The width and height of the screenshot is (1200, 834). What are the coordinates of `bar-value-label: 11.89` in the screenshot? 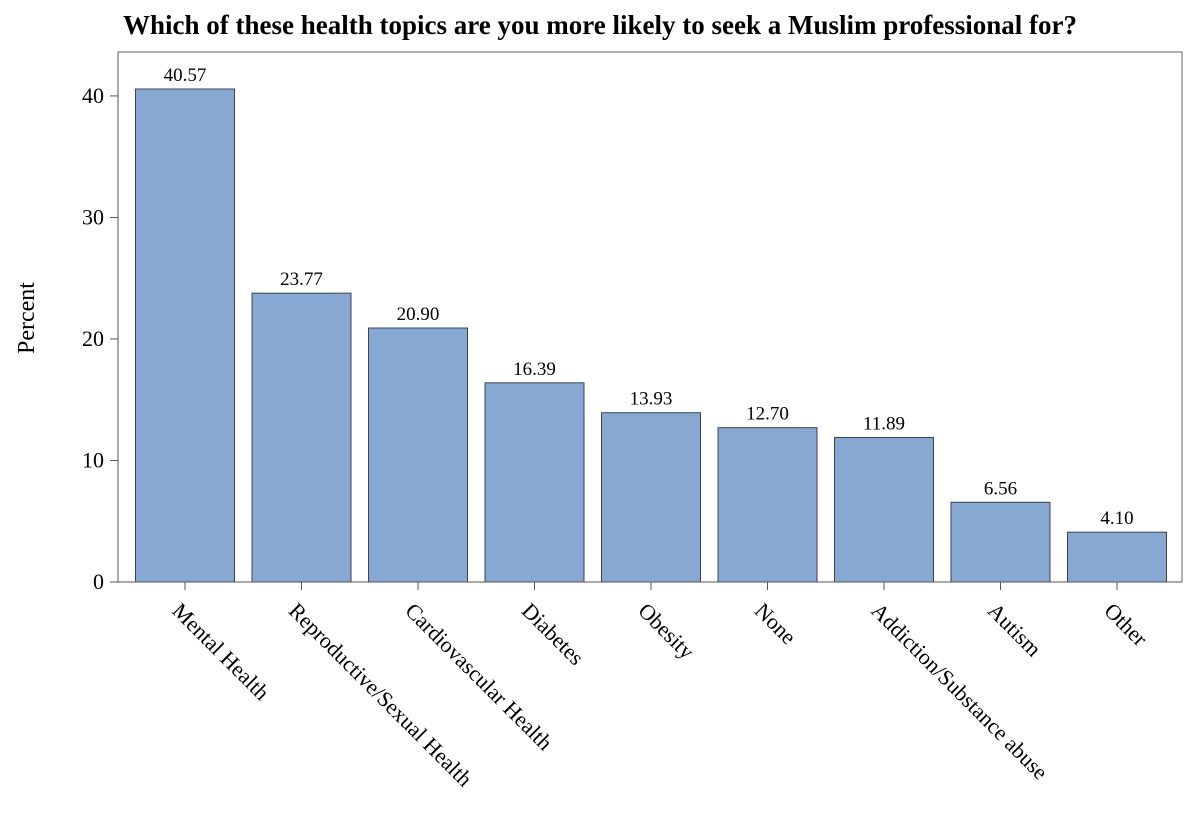 It's located at (884, 424).